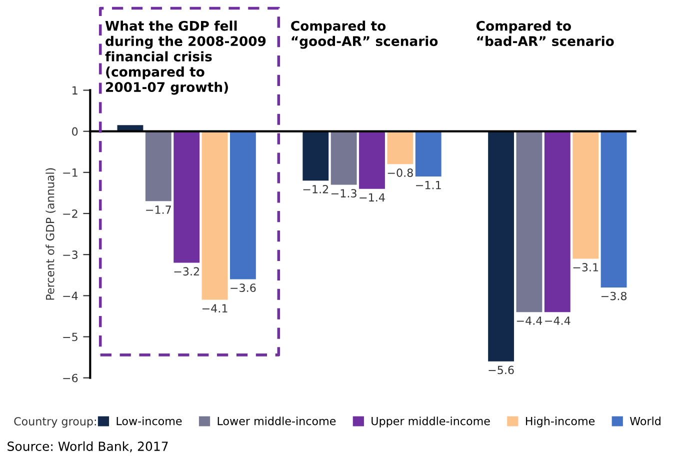  What do you see at coordinates (70, 254) in the screenshot?
I see `y-tick-label: −3` at bounding box center [70, 254].